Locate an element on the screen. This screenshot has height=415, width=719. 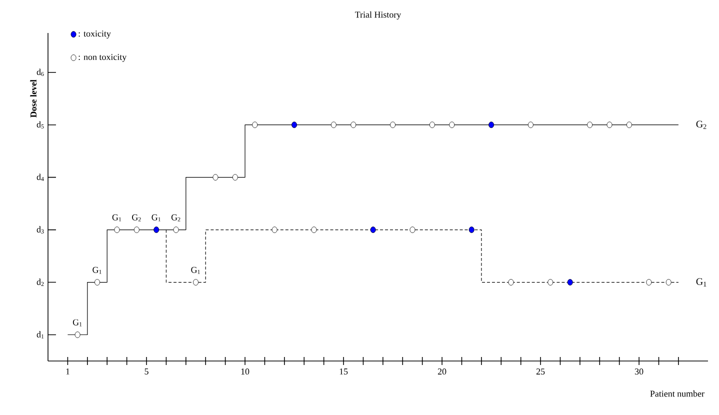
y-tick-label: d$_{5}$ is located at coordinates (40, 124).